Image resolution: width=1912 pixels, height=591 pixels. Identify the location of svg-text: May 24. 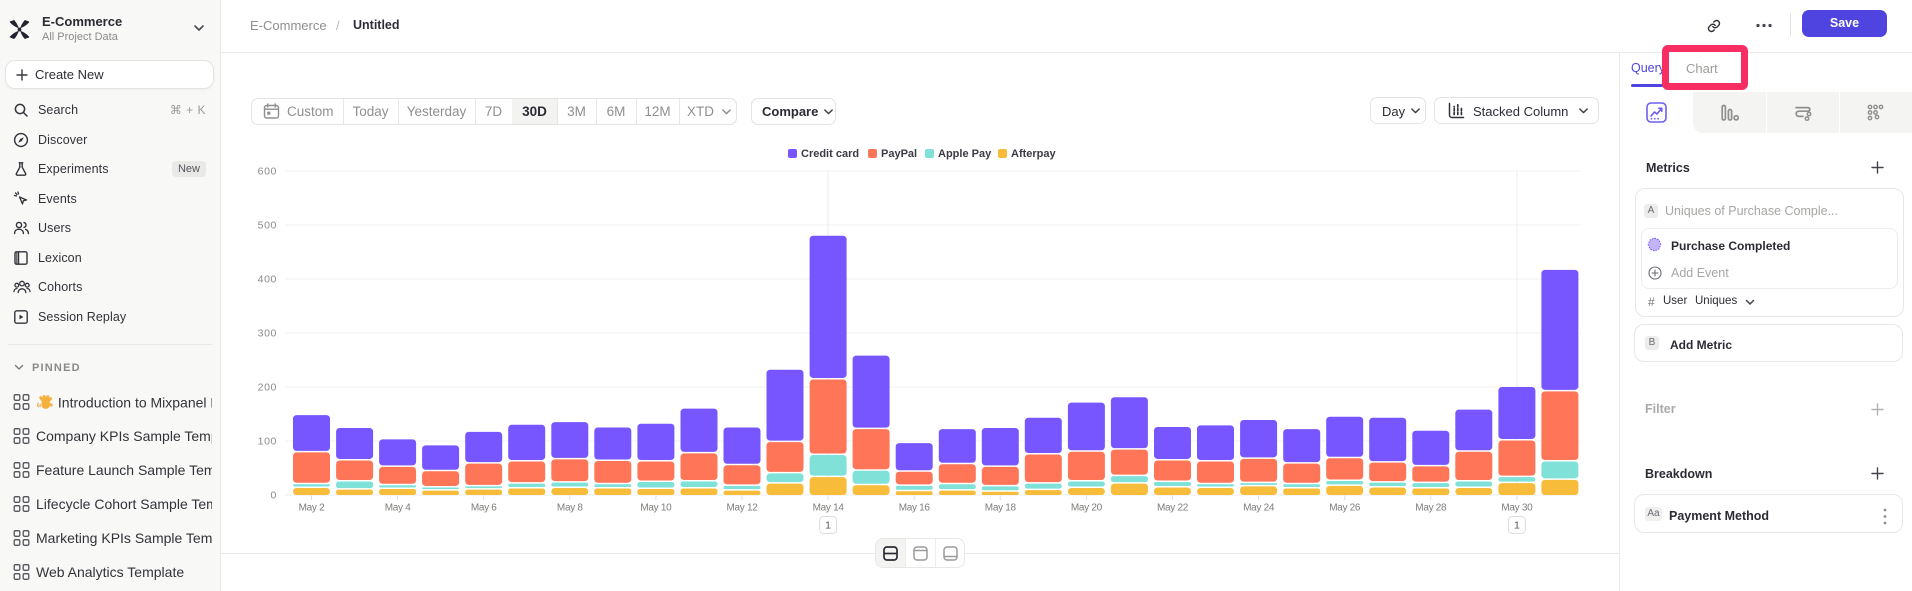
(1259, 508).